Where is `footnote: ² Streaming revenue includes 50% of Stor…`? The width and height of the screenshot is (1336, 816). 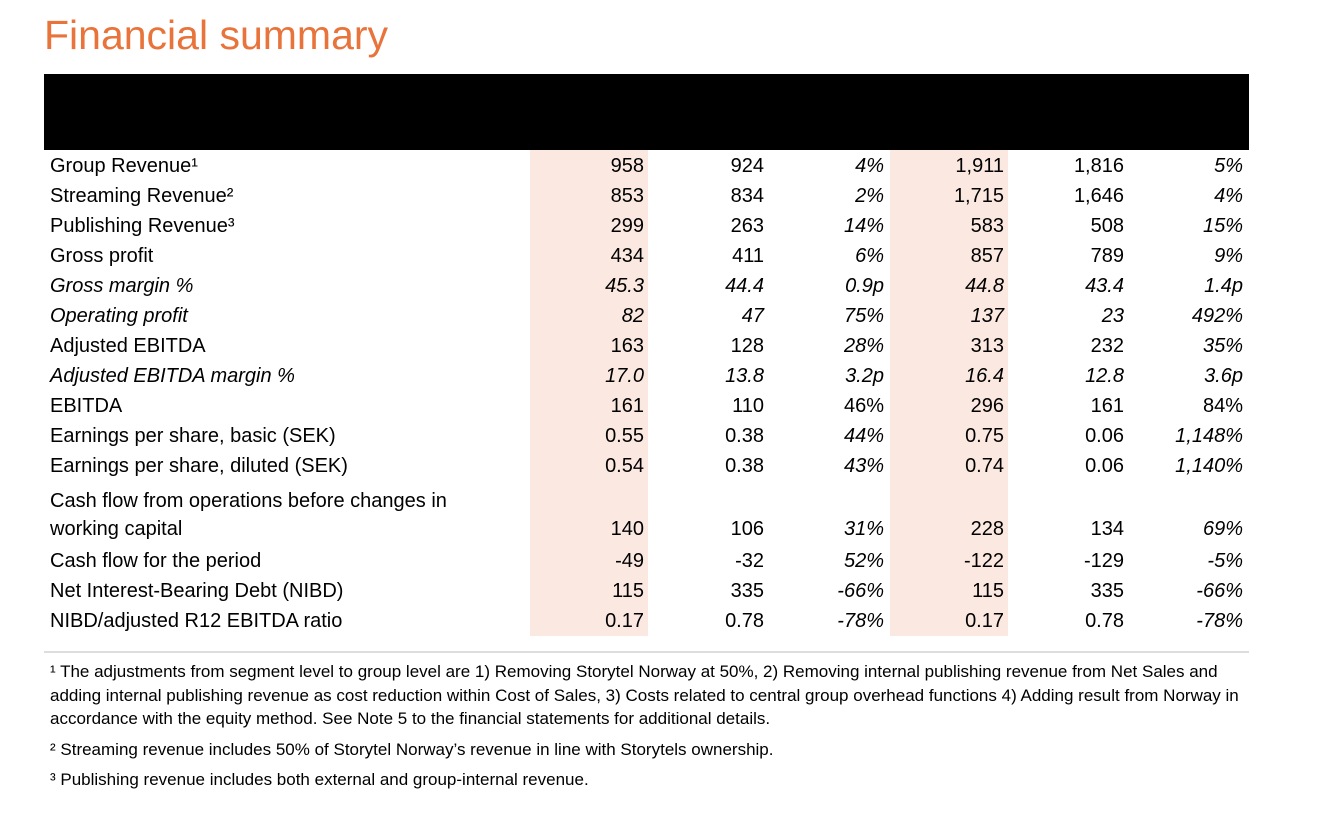
footnote: ² Streaming revenue includes 50% of Stor… is located at coordinates (412, 749).